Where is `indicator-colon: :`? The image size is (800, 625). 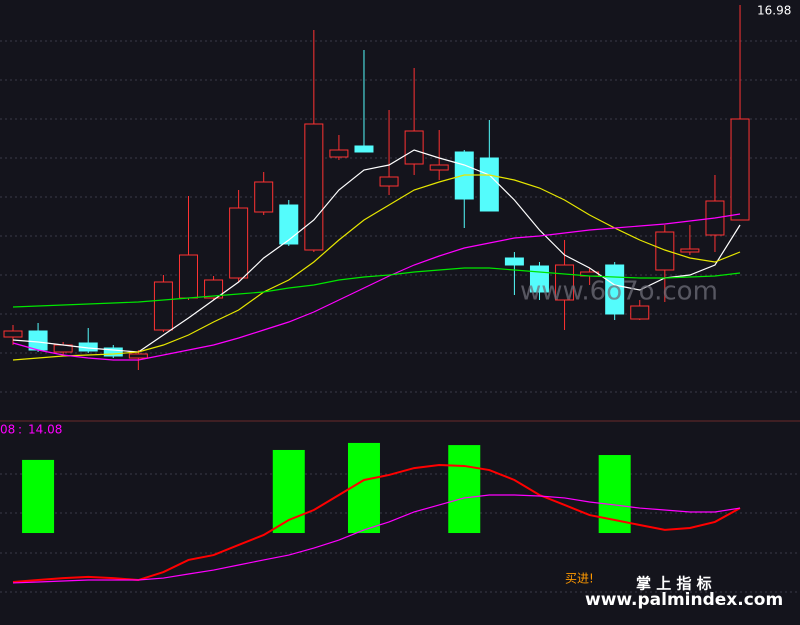 indicator-colon: : is located at coordinates (20, 430).